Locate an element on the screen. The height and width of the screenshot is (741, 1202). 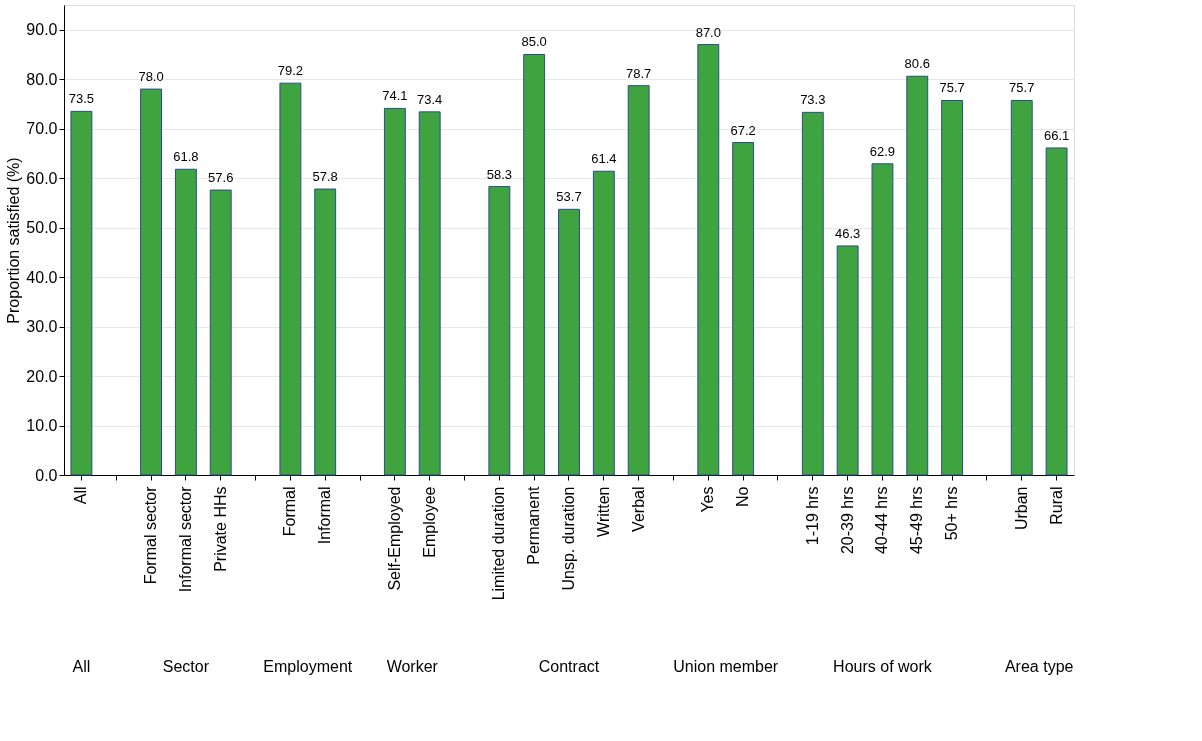
x-tick-label: 45-49 hrs is located at coordinates (917, 520).